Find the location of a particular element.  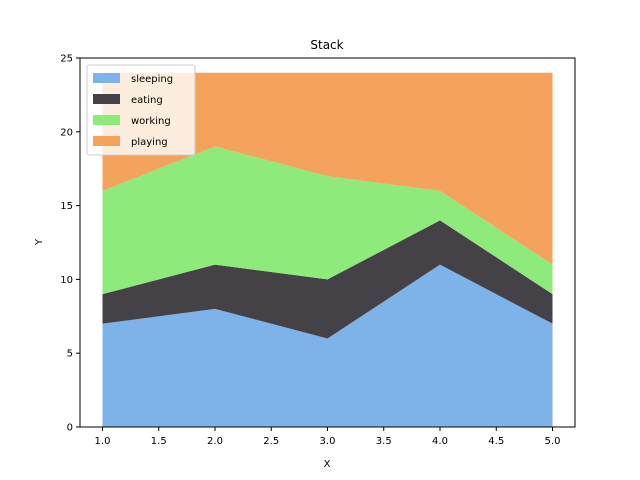

x-tick-label: 2.0 is located at coordinates (215, 441).